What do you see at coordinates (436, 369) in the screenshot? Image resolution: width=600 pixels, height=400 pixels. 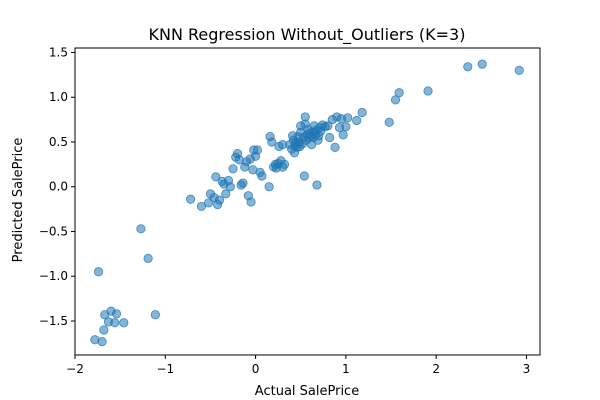 I see `x-tick-label: 2` at bounding box center [436, 369].